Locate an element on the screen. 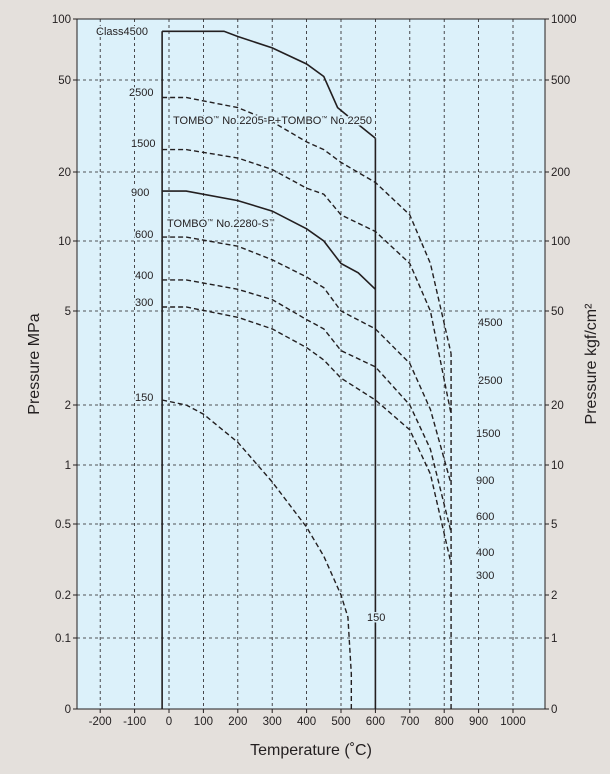  series-label-1500: 1500 is located at coordinates (143, 144).